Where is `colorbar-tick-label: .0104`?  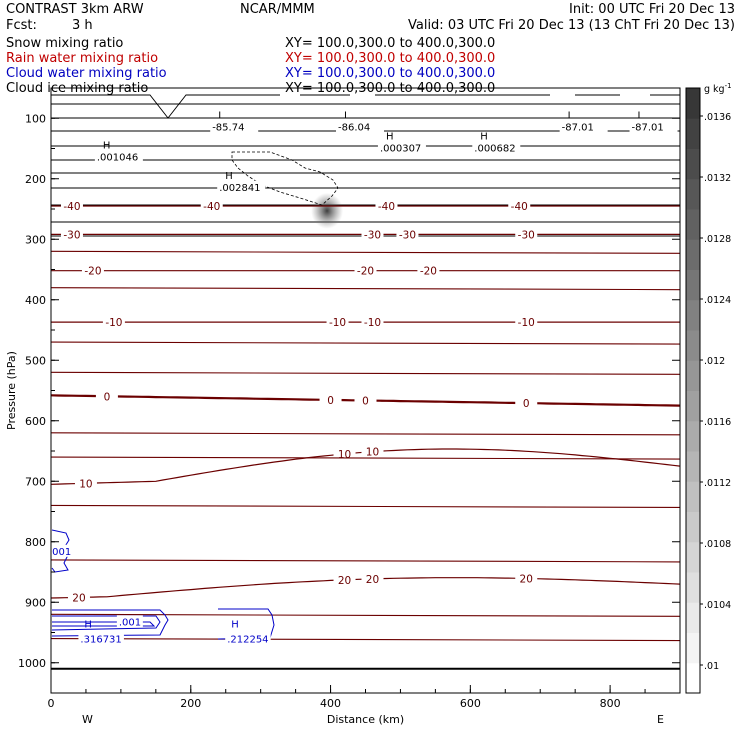
colorbar-tick-label: .0104 is located at coordinates (717, 605).